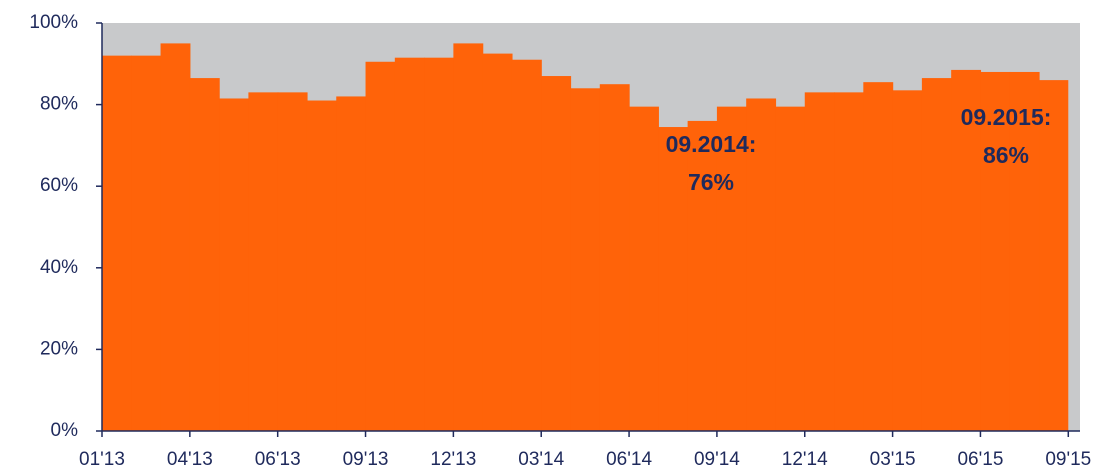 The width and height of the screenshot is (1101, 473). What do you see at coordinates (711, 144) in the screenshot?
I see `annotation: 09.2014:` at bounding box center [711, 144].